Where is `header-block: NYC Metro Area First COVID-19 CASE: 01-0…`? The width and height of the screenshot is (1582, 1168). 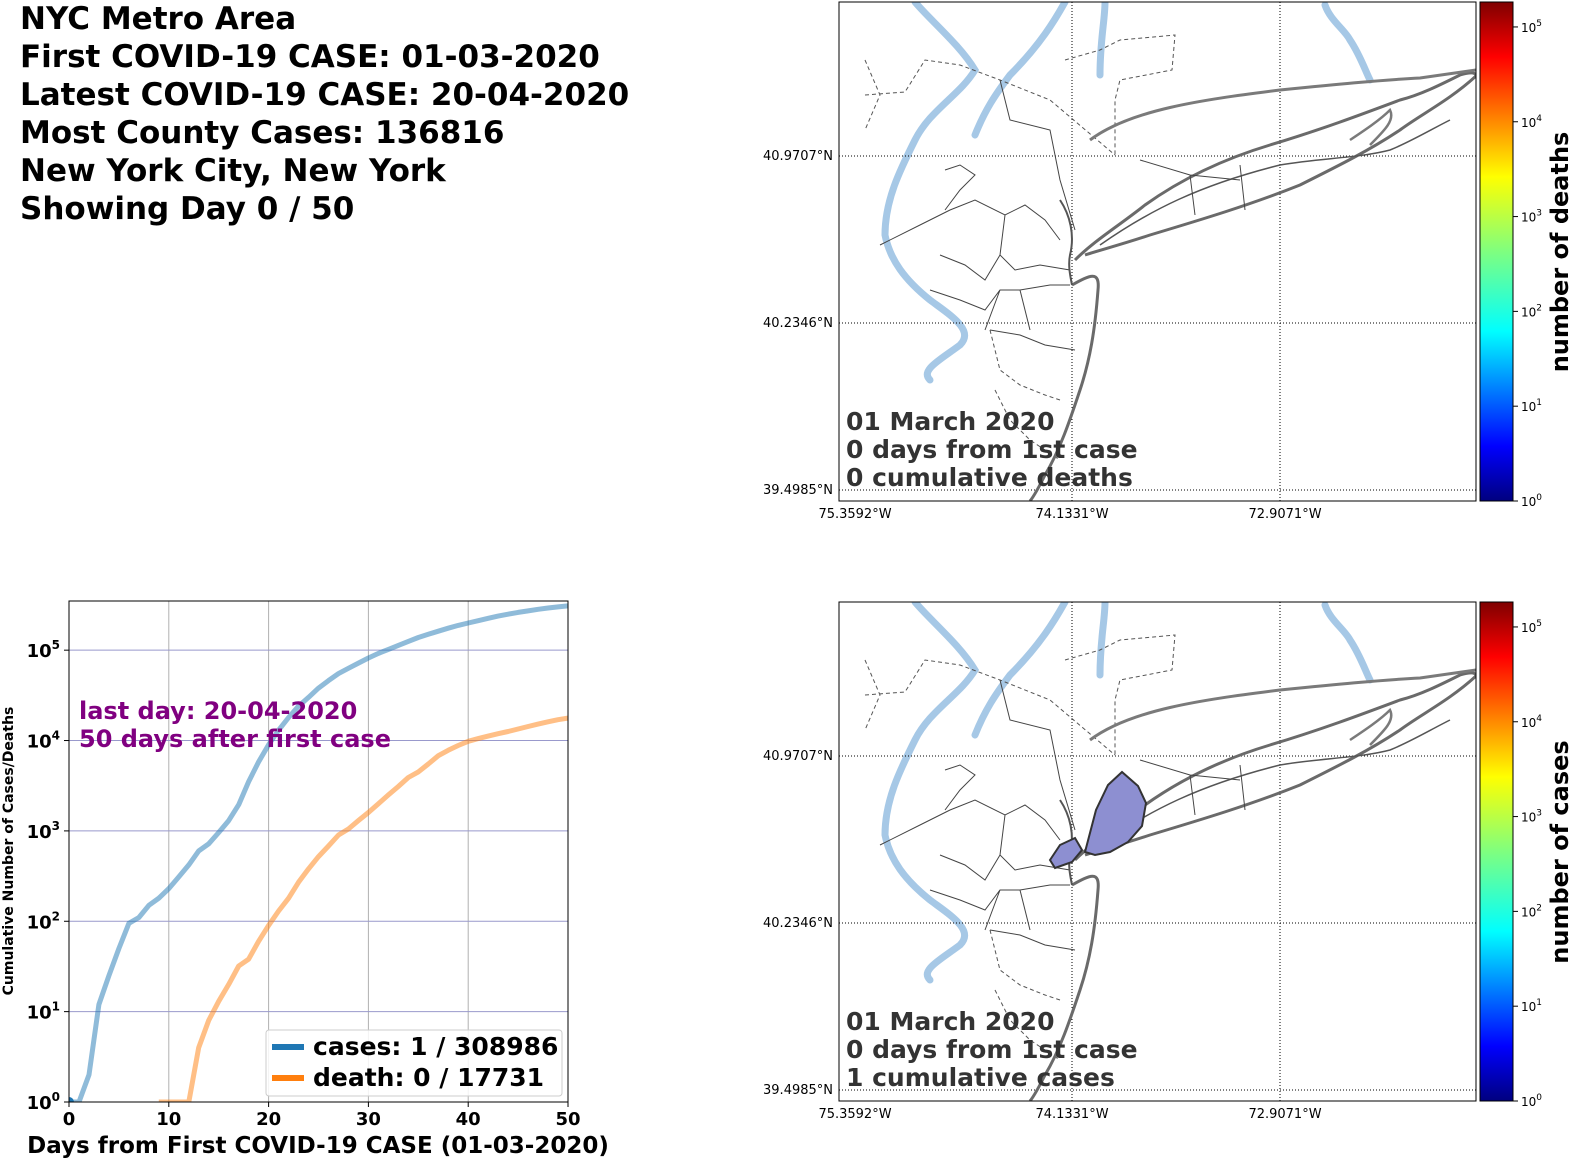 header-block: NYC Metro Area First COVID-19 CASE: 01-0… is located at coordinates (324, 114).